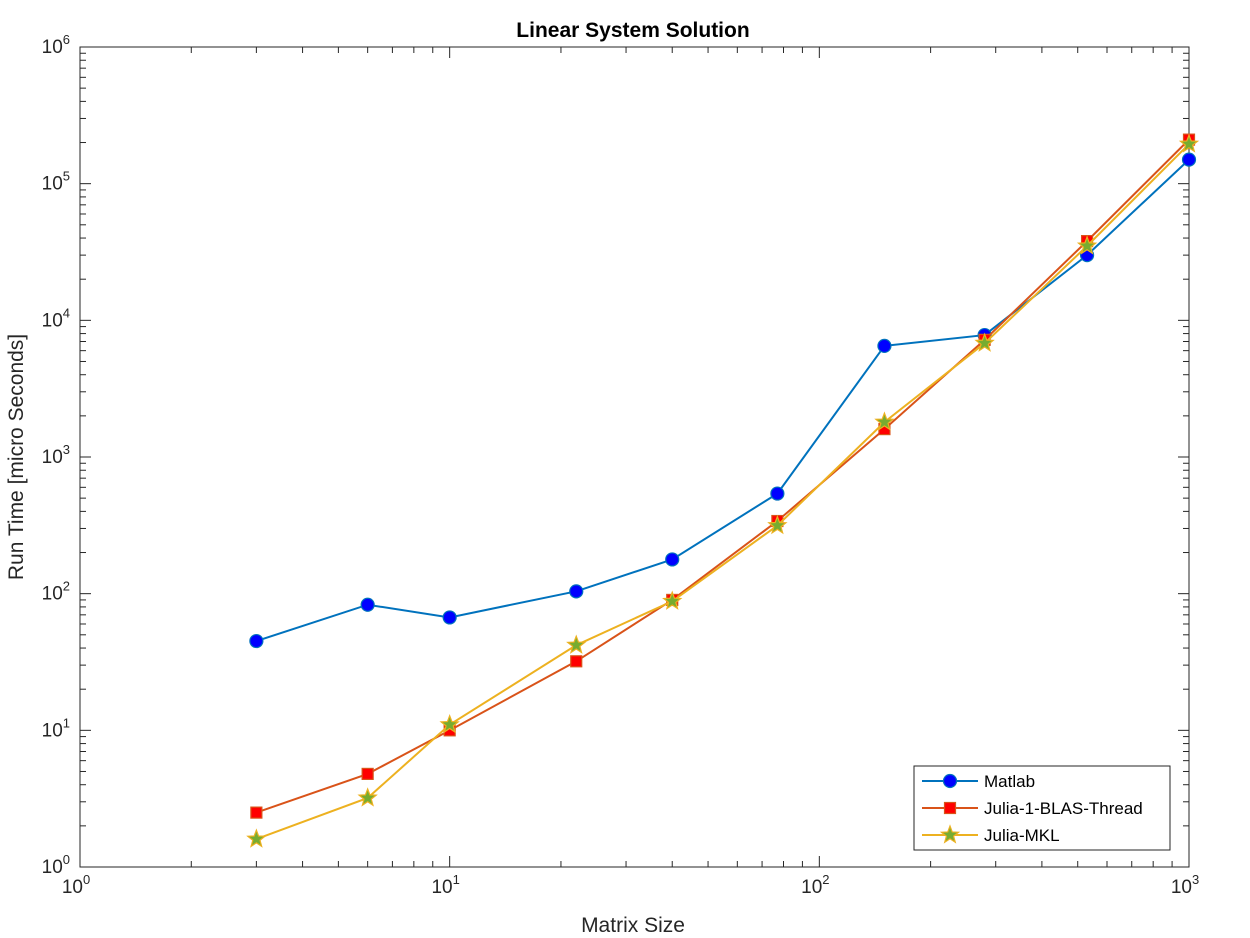 This screenshot has height=938, width=1250. What do you see at coordinates (56, 728) in the screenshot?
I see `y-tick-label: 10¹` at bounding box center [56, 728].